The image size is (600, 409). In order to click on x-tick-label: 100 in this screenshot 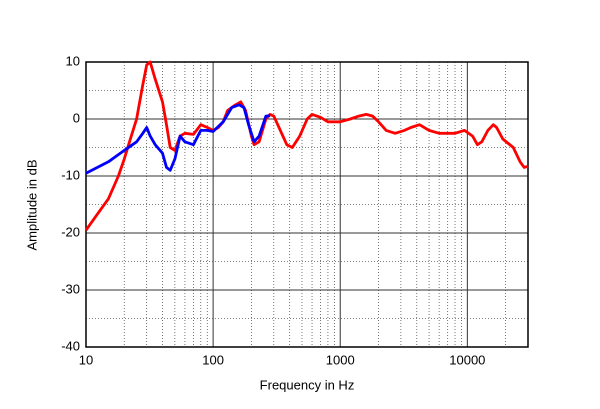, I will do `click(213, 359)`.